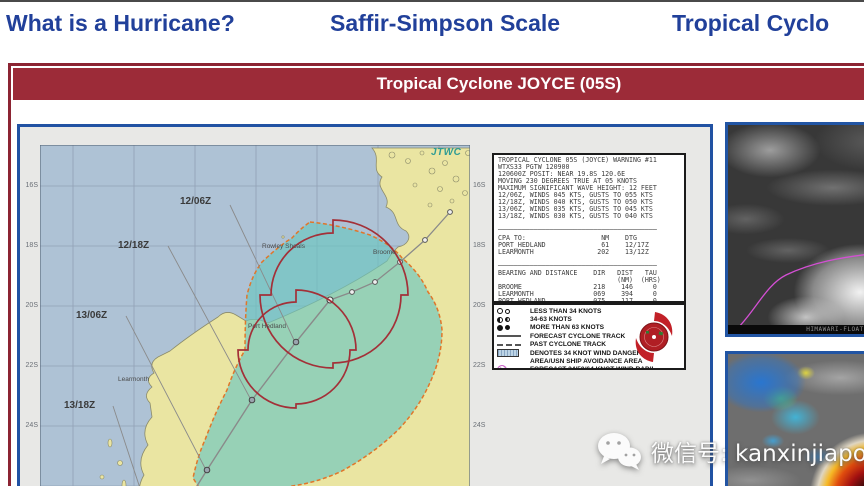 The width and height of the screenshot is (864, 486). What do you see at coordinates (283, 246) in the screenshot?
I see `place-label-rowley-shoals: Rowley Shoals` at bounding box center [283, 246].